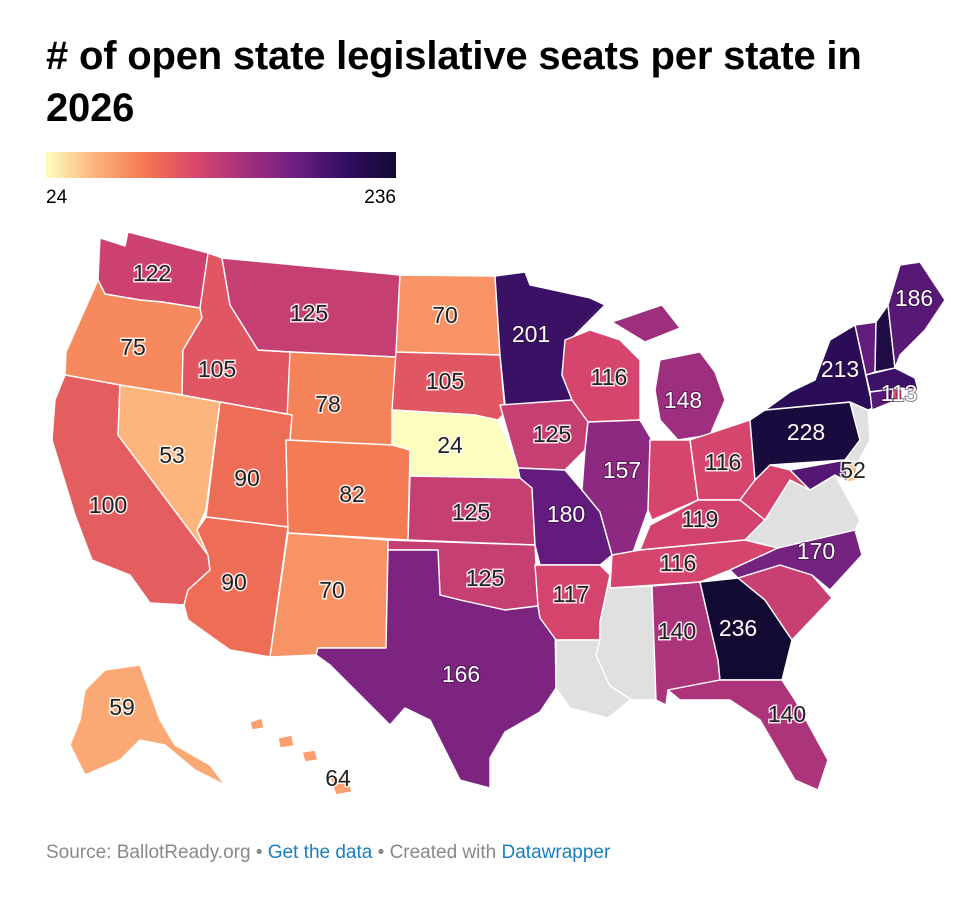  What do you see at coordinates (609, 377) in the screenshot?
I see `state-value-label-WI: 116` at bounding box center [609, 377].